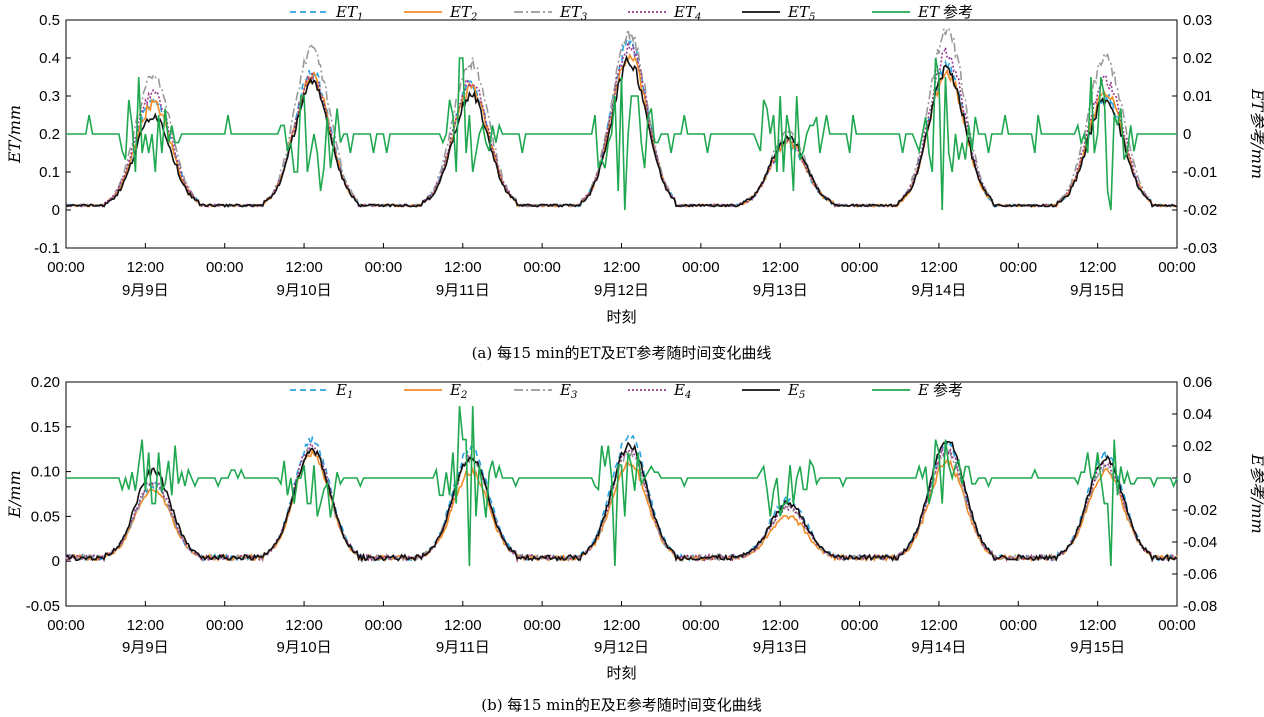 The width and height of the screenshot is (1264, 717). What do you see at coordinates (49, 20) in the screenshot?
I see `y-left-tick-label: 0.5` at bounding box center [49, 20].